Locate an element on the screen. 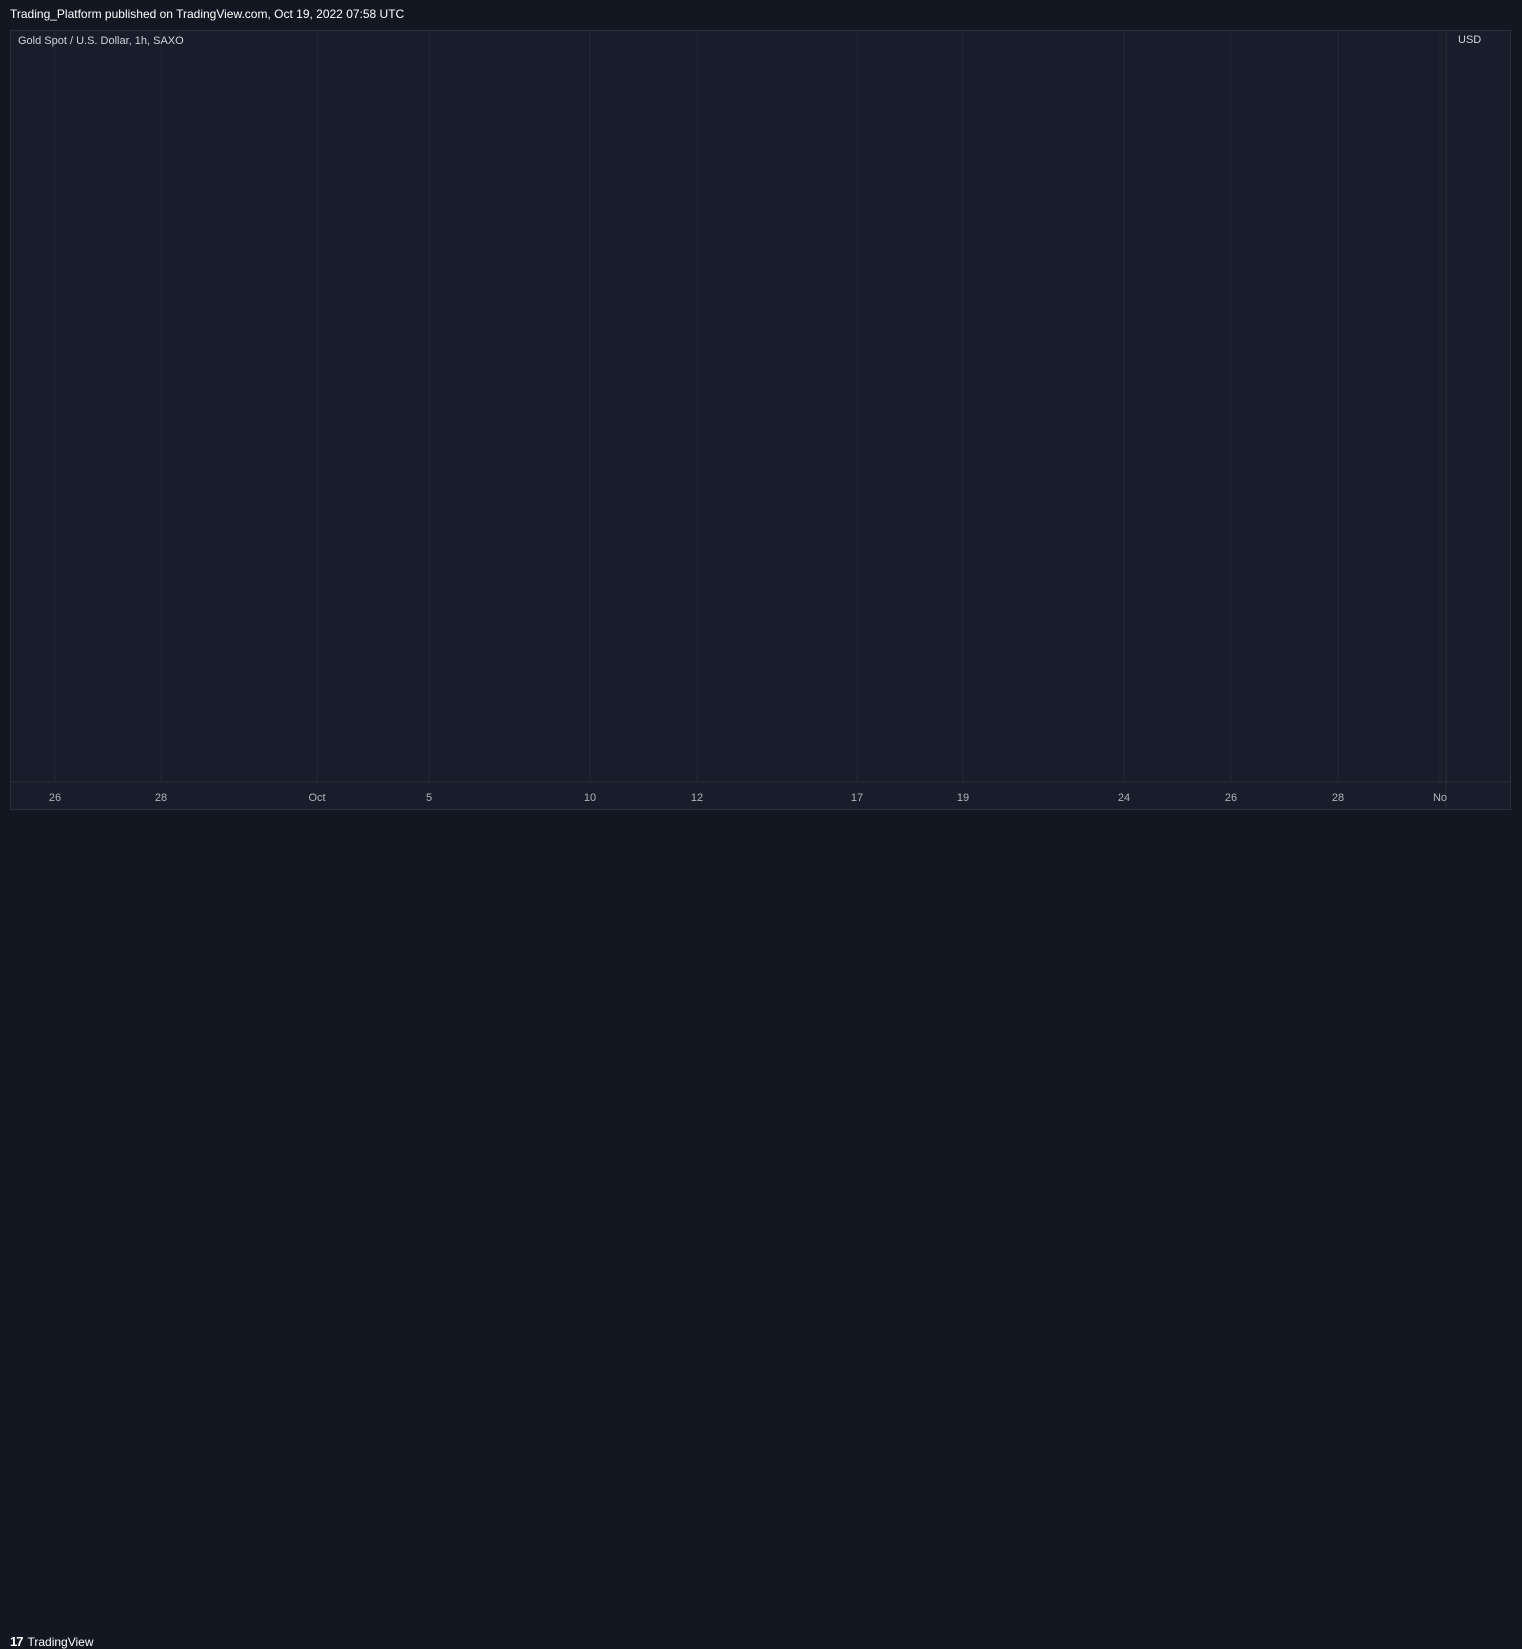 The height and width of the screenshot is (1649, 1522). brand-text: TradingView is located at coordinates (60, 1641).